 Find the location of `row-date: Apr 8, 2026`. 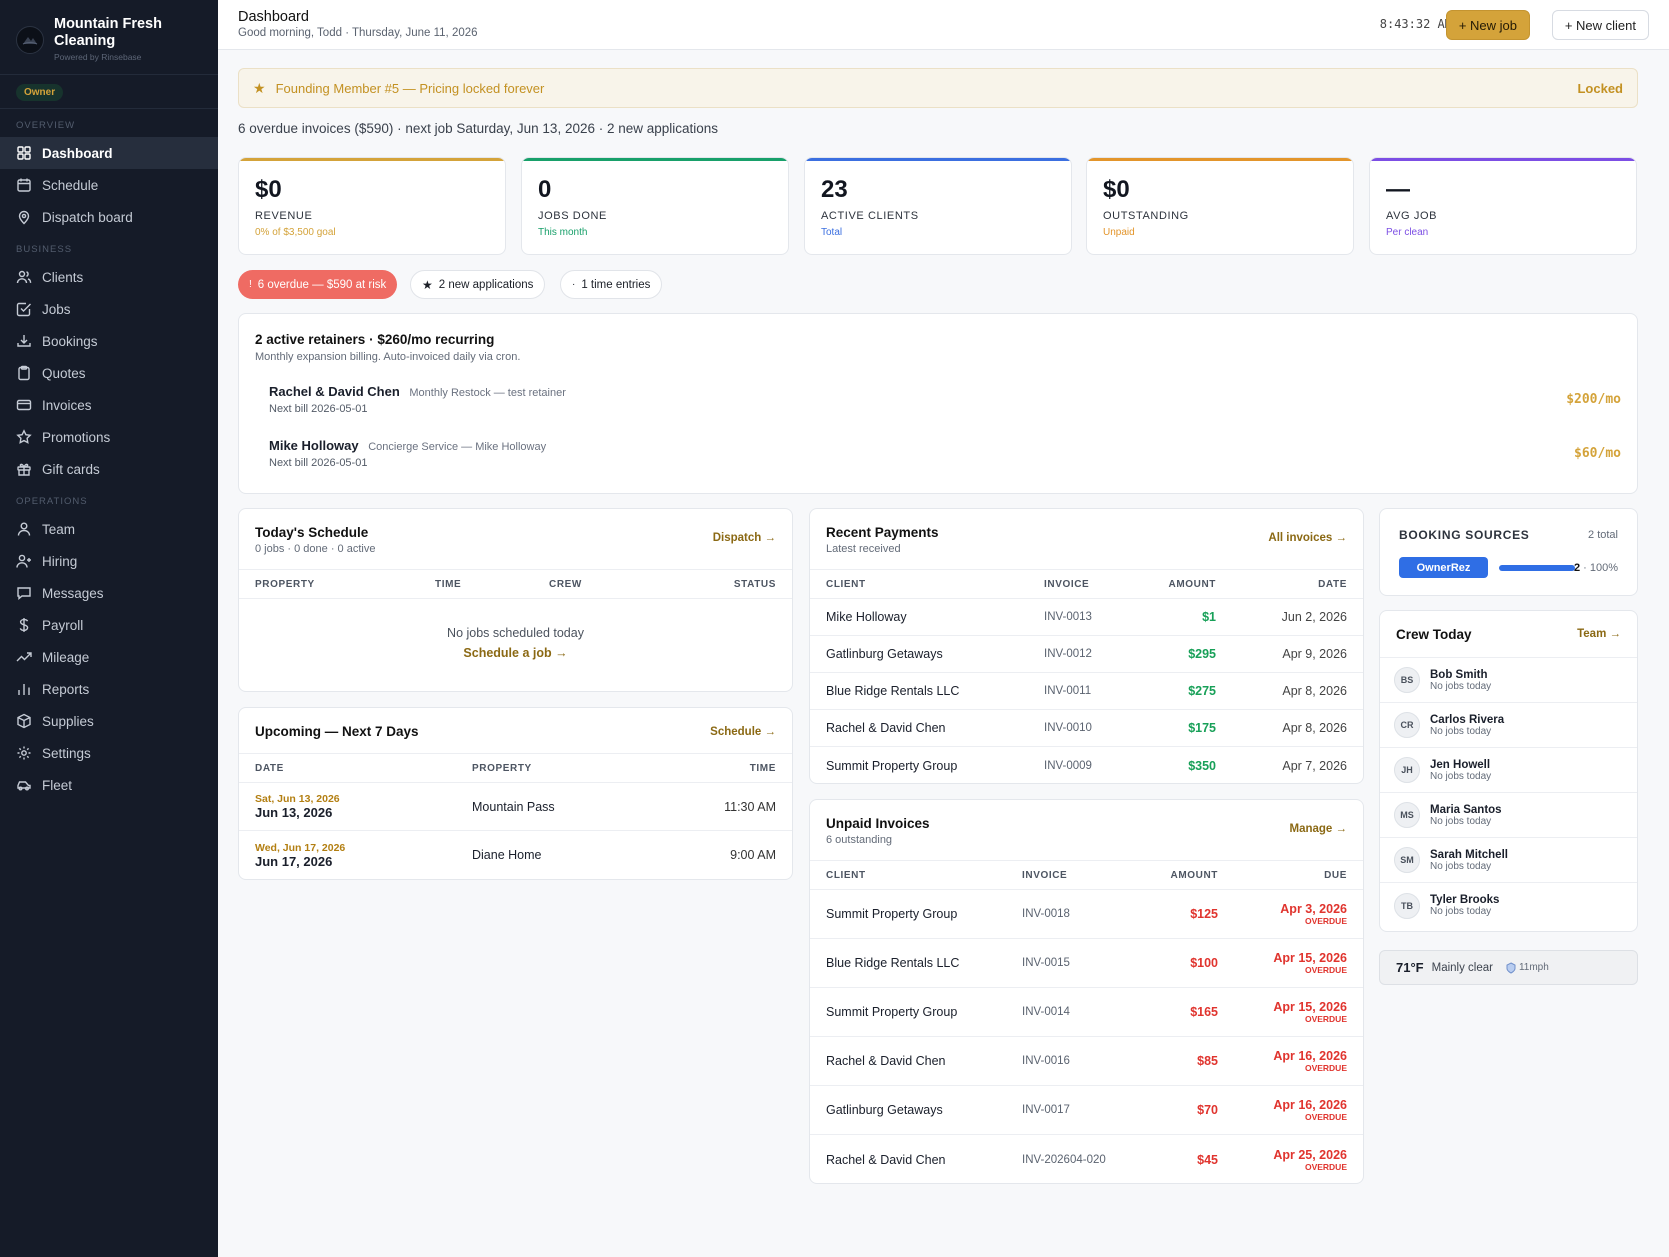

row-date: Apr 8, 2026 is located at coordinates (1314, 691).